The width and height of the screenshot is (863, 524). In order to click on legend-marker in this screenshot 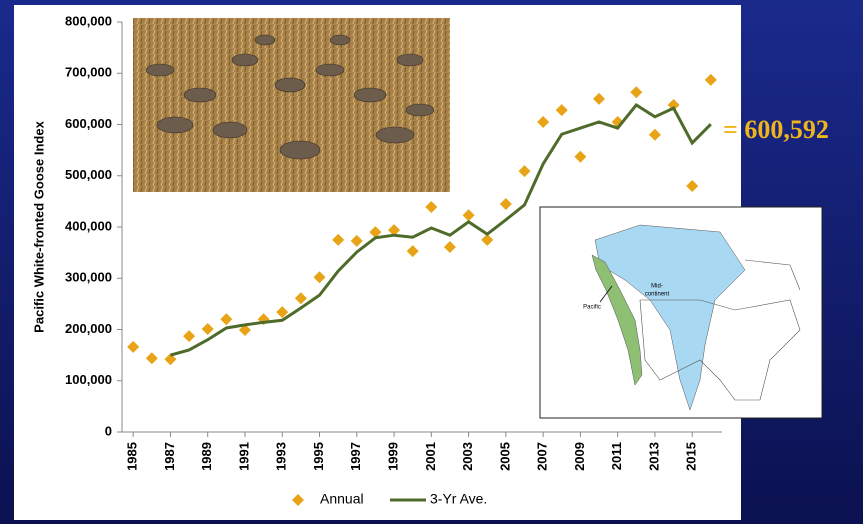, I will do `click(298, 500)`.